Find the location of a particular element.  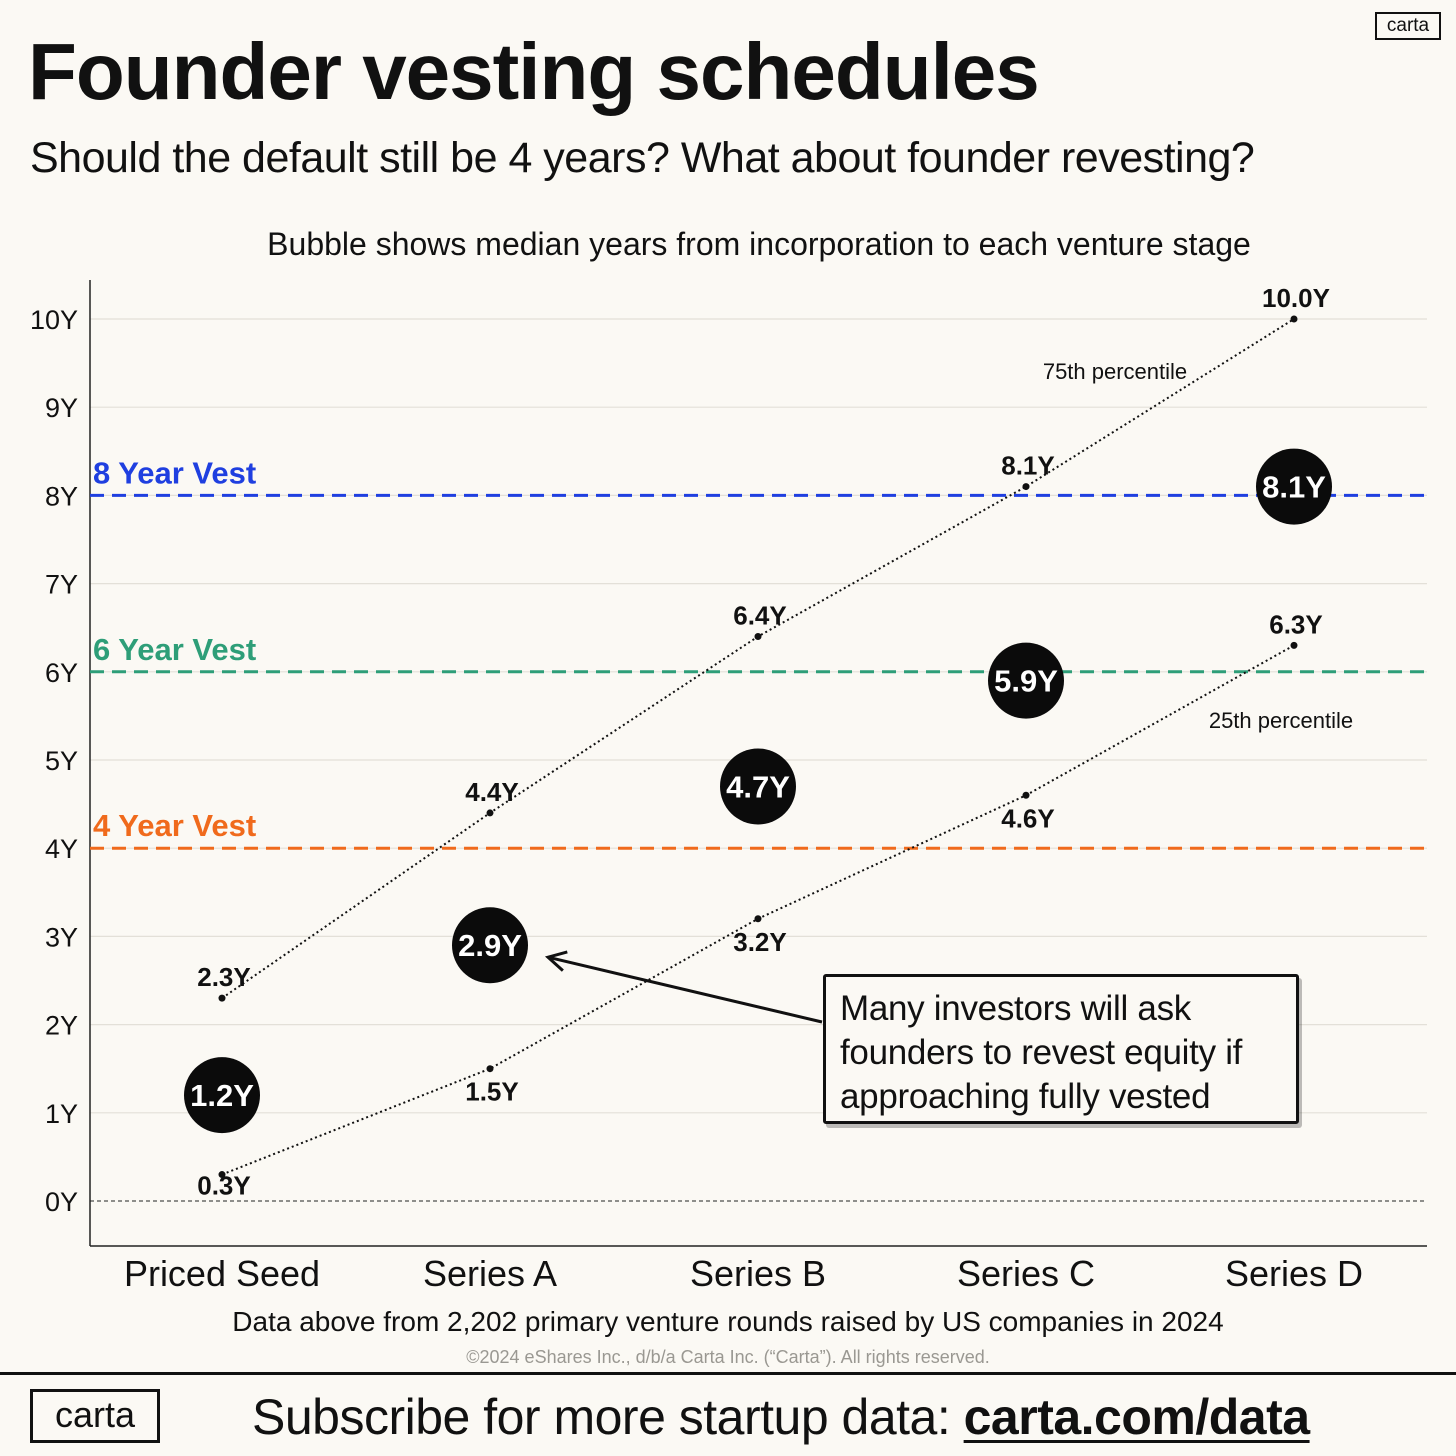

subscribe-text: Subscribe for more startup data: is located at coordinates (608, 1417).